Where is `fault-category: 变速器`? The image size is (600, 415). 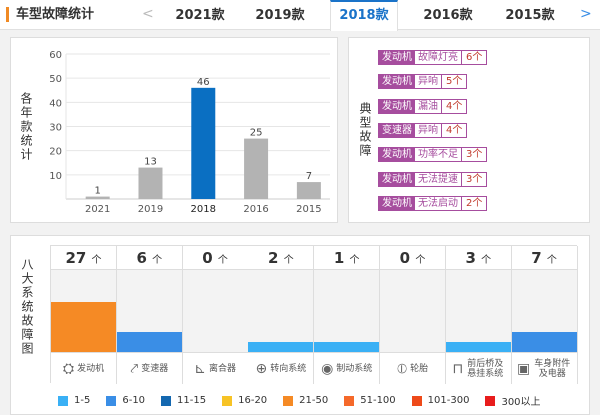
fault-category: 变速器 is located at coordinates (397, 130).